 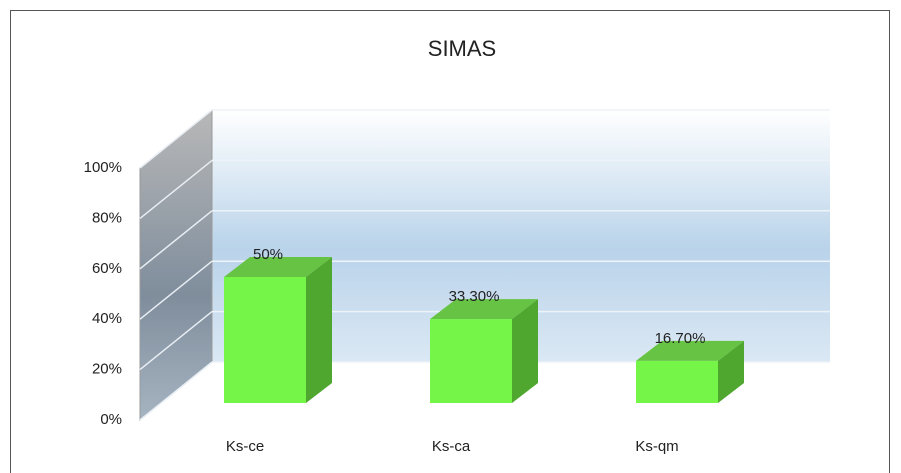 What do you see at coordinates (107, 318) in the screenshot?
I see `y-tick-label: 40%` at bounding box center [107, 318].